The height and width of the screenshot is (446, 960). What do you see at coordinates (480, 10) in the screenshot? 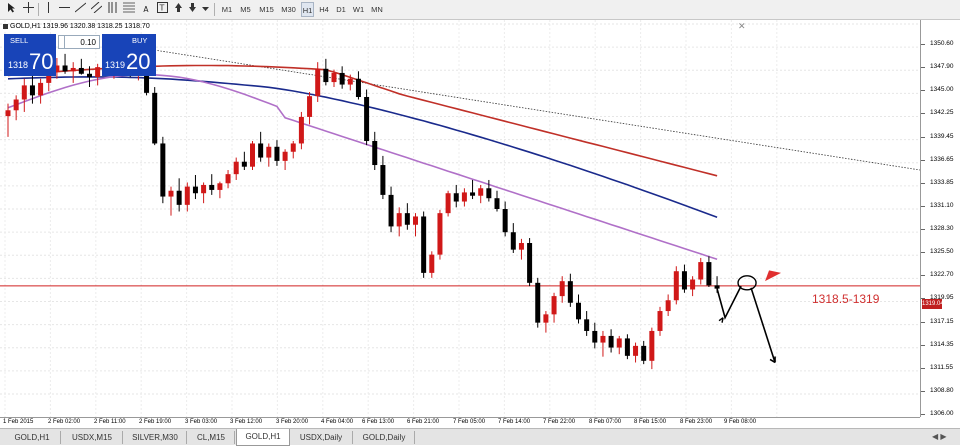
I see `chart-toolbar: A T M1 M5 M15 M30 H1 H4 D1 W1 MN` at bounding box center [480, 10].